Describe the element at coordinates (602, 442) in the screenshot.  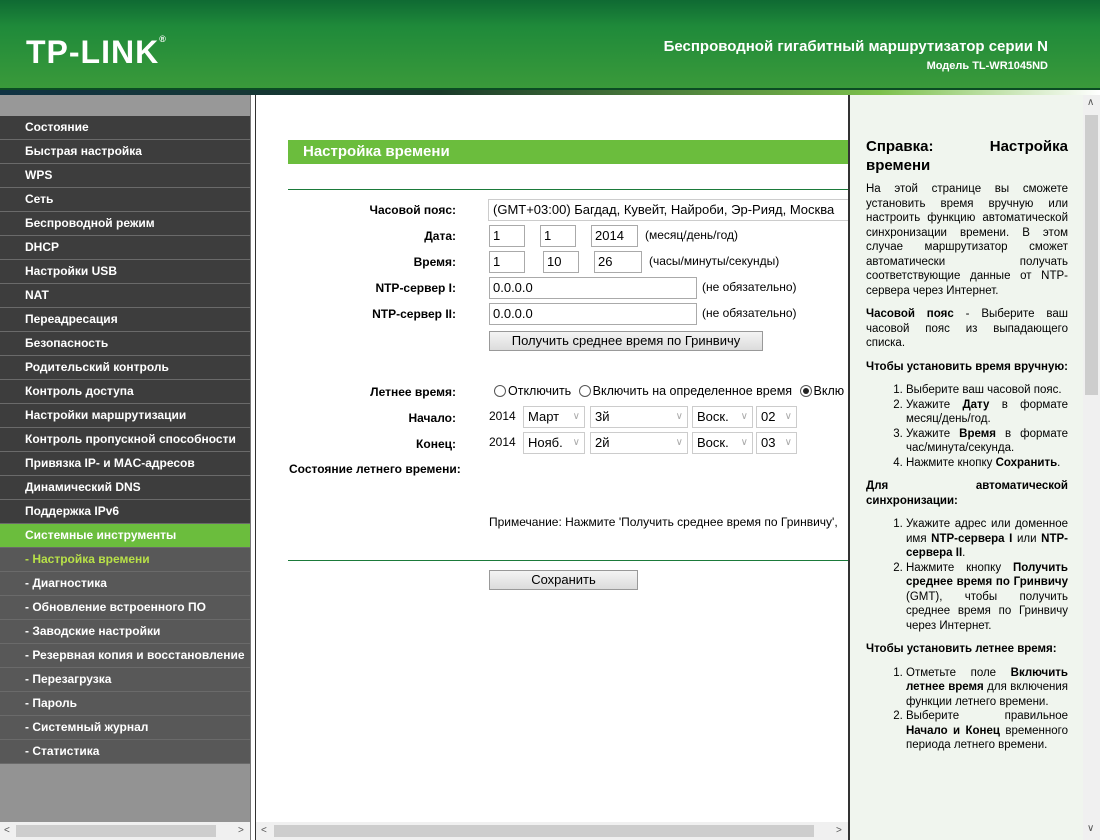
I see `value: 2й` at that location.